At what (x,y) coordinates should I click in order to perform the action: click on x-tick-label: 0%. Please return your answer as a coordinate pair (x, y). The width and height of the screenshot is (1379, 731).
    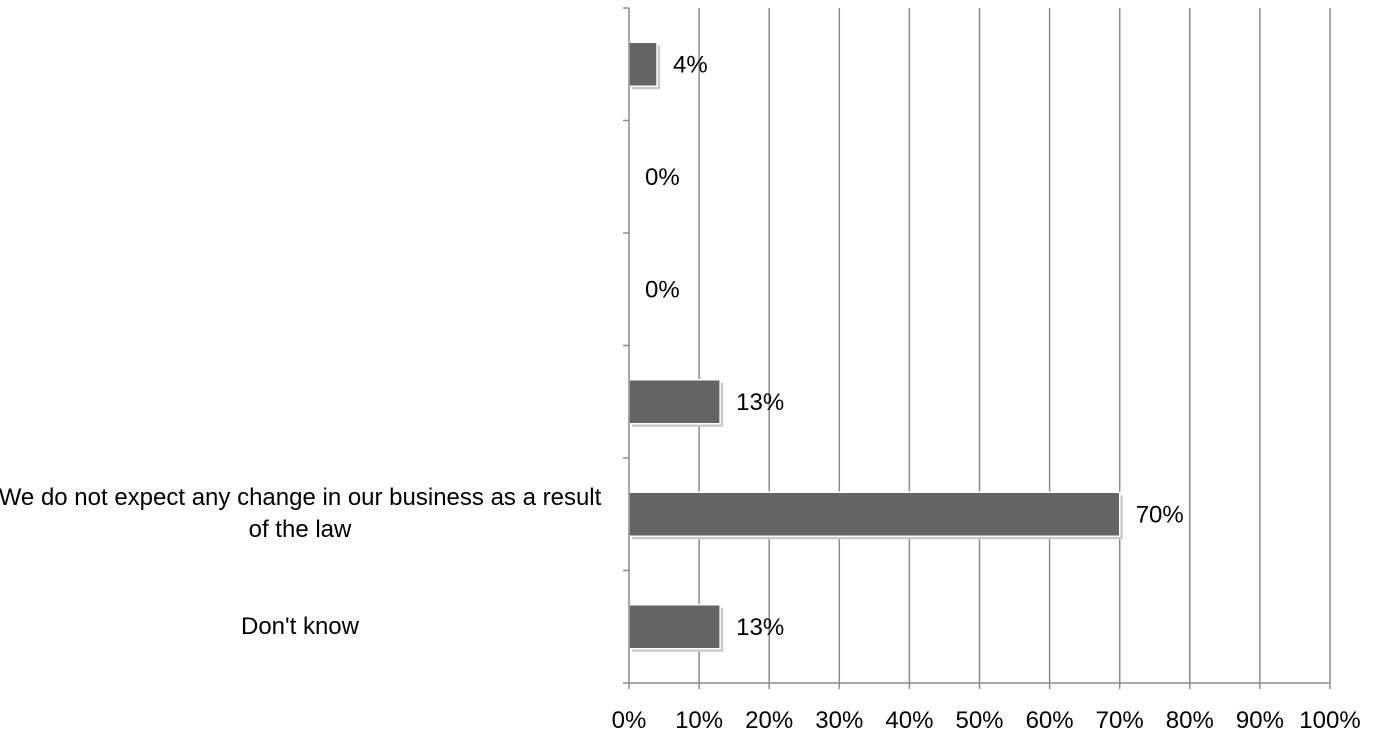
    Looking at the image, I should click on (629, 719).